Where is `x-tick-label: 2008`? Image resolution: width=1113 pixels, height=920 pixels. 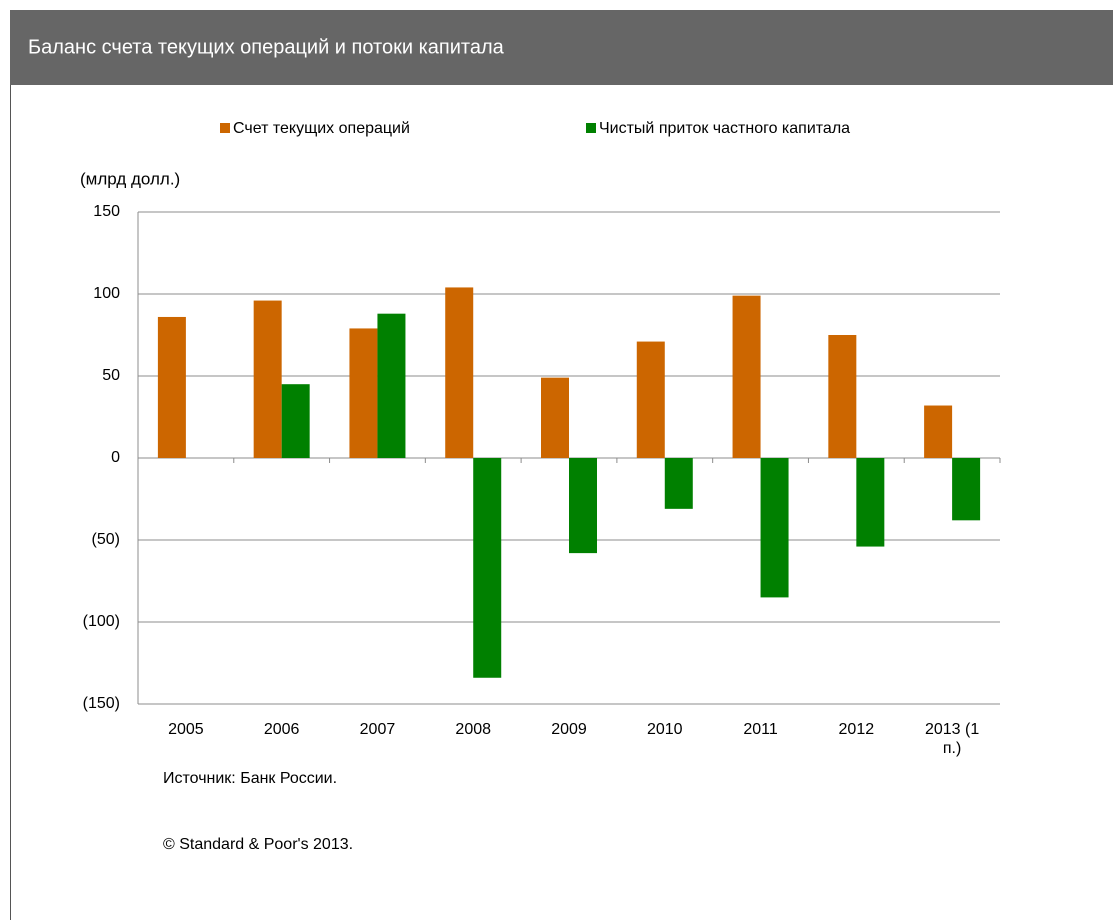
x-tick-label: 2008 is located at coordinates (473, 729).